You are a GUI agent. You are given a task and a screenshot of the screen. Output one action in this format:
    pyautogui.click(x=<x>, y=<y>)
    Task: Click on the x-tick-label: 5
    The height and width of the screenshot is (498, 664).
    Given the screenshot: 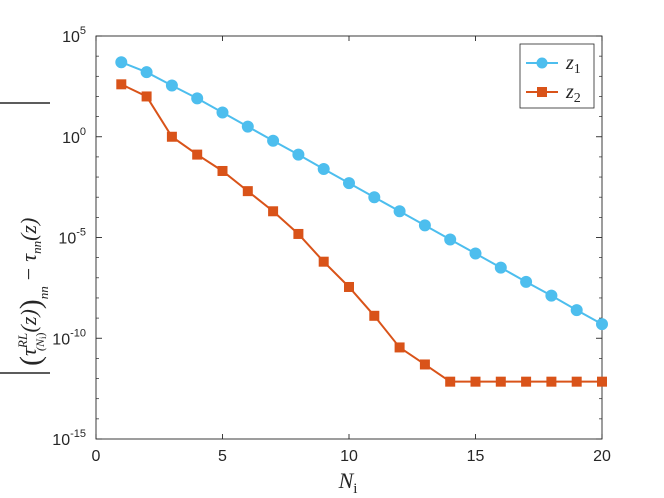 What is the action you would take?
    pyautogui.click(x=222, y=456)
    